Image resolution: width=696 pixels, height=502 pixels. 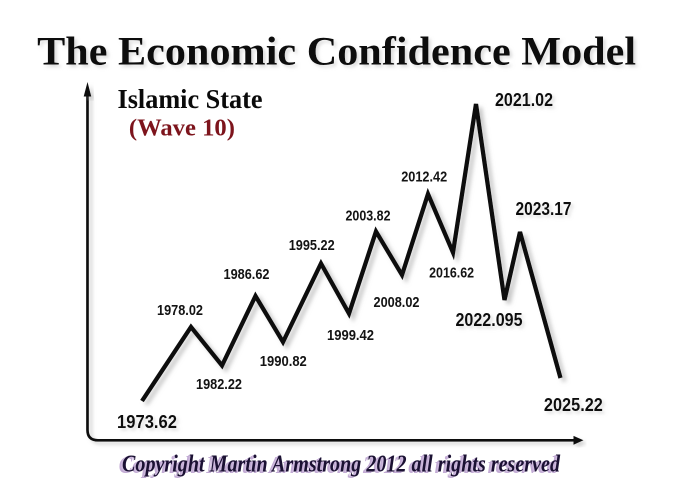 What do you see at coordinates (368, 215) in the screenshot?
I see `svg-text: 2003.82` at bounding box center [368, 215].